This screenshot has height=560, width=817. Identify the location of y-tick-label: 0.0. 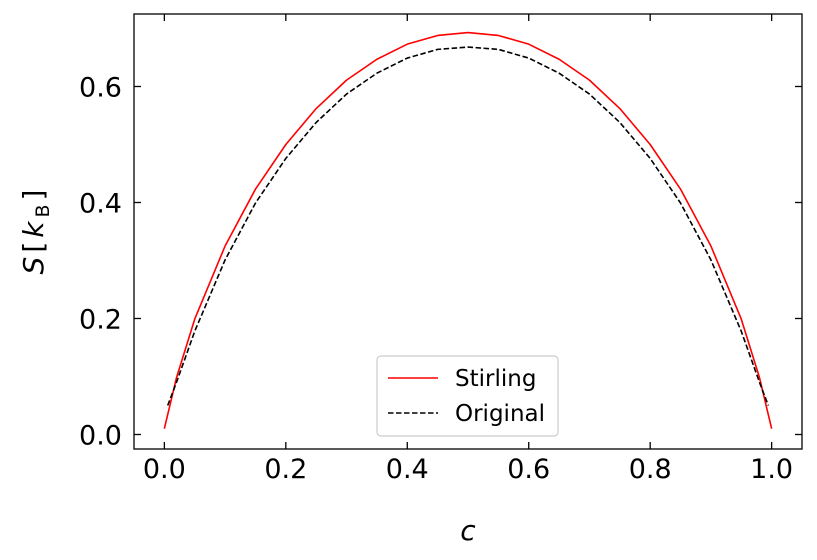
(100, 436).